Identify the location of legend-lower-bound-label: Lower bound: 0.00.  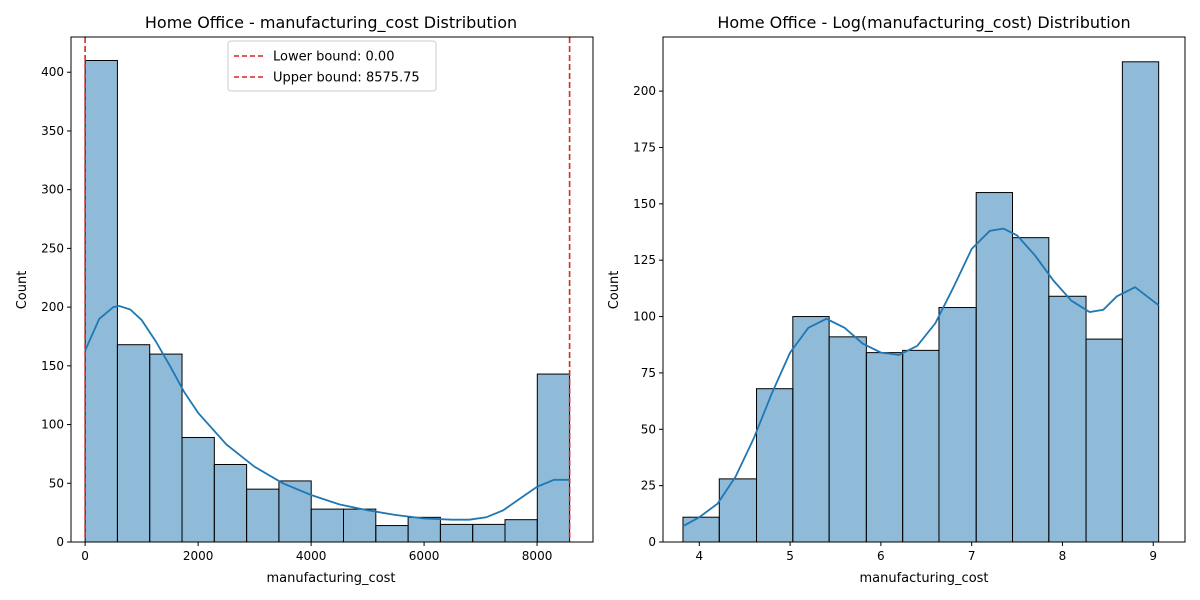
(333, 57).